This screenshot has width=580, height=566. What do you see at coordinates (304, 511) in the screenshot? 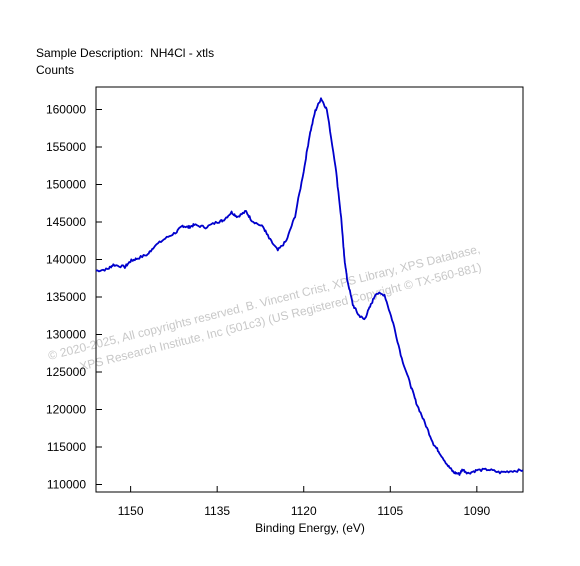
I see `x-tick-label: 1120` at bounding box center [304, 511].